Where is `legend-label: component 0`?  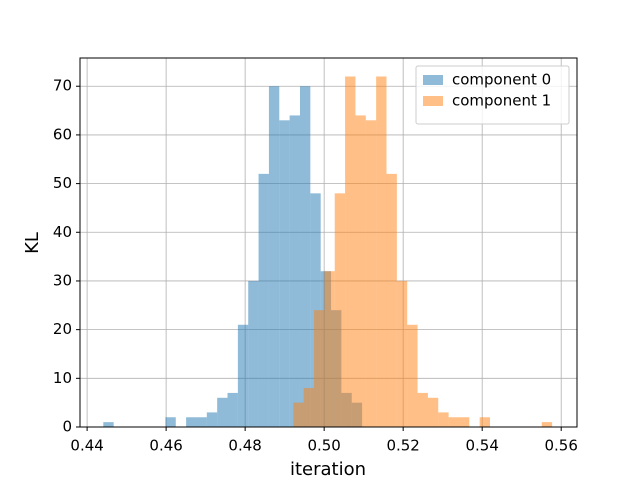 legend-label: component 0 is located at coordinates (501, 80).